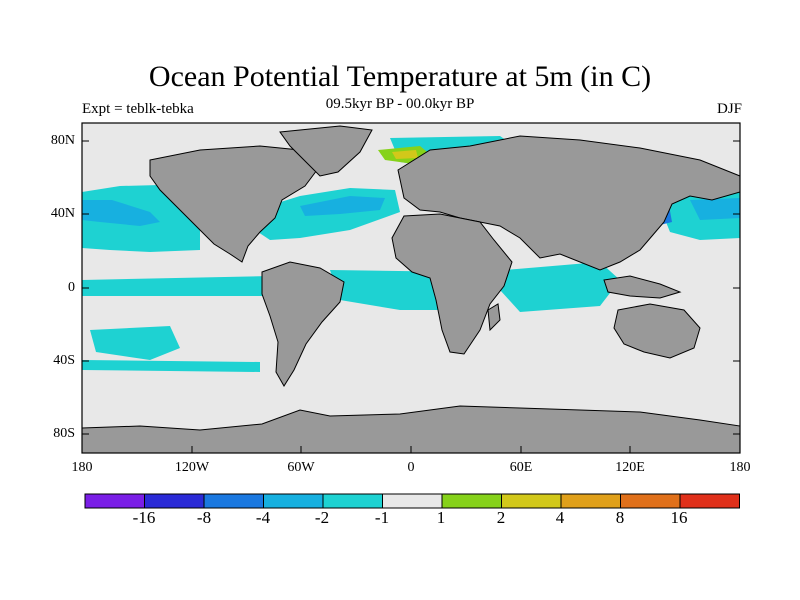 The width and height of the screenshot is (800, 600). I want to click on time-range-subtitle: 09.5kyr BP - 00.0kyr BP, so click(400, 104).